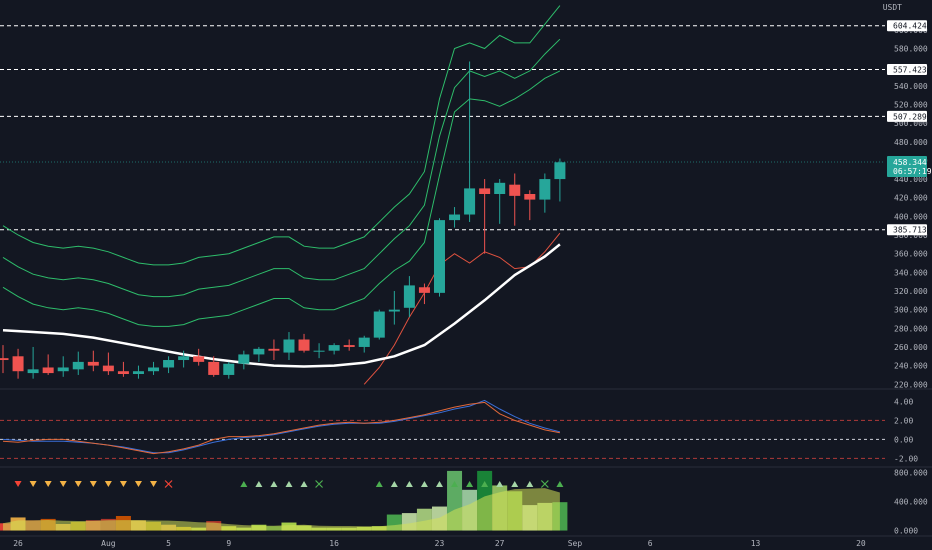 The height and width of the screenshot is (550, 932). What do you see at coordinates (911, 272) in the screenshot?
I see `price-tick-label: 340.000` at bounding box center [911, 272].